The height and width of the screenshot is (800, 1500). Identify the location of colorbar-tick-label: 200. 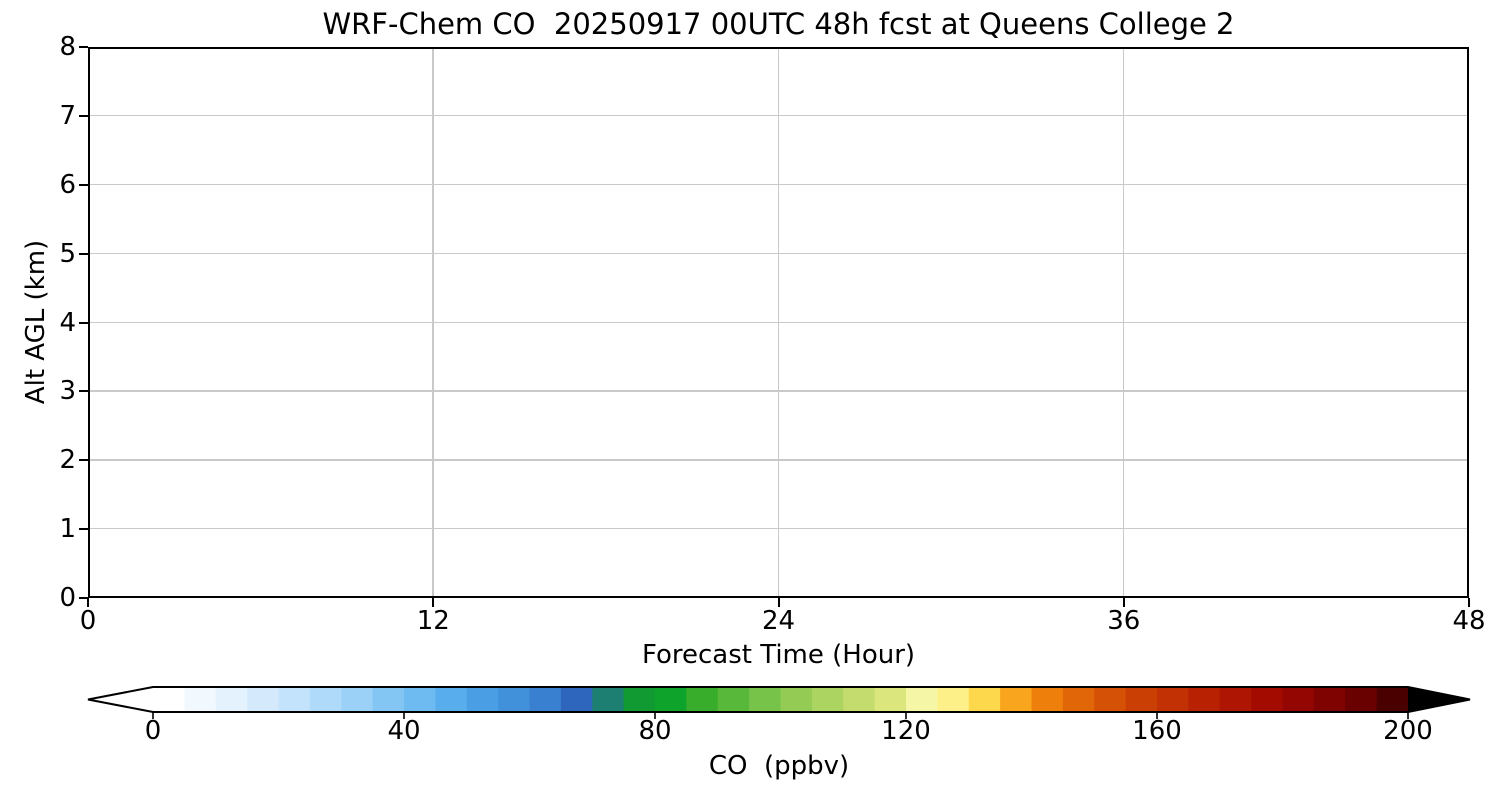
(1408, 731).